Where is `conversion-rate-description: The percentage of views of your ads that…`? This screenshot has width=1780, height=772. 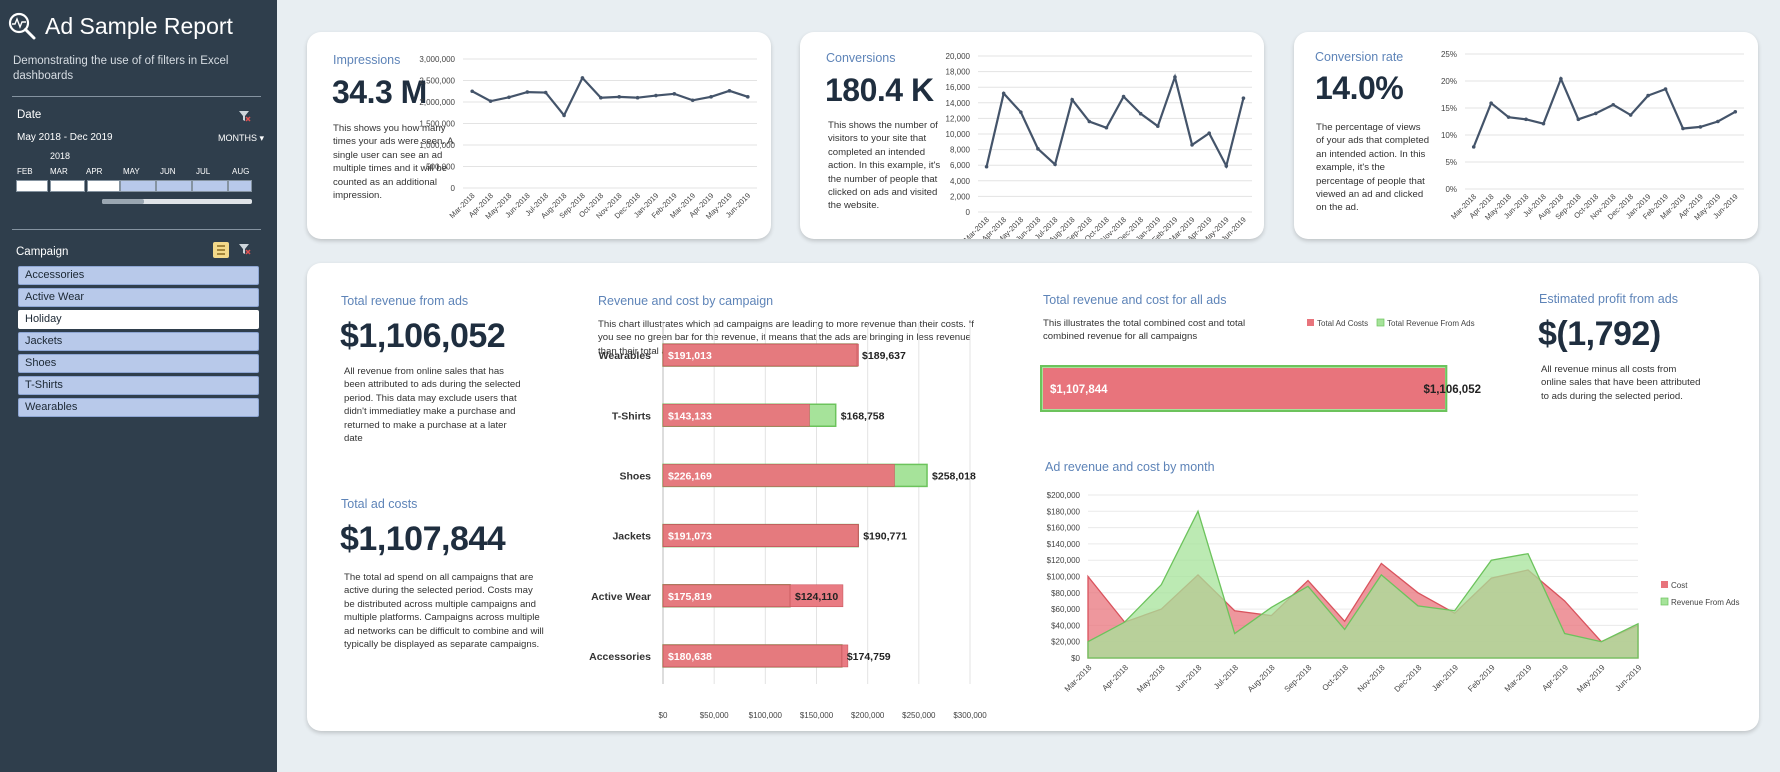 conversion-rate-description: The percentage of views of your ads that… is located at coordinates (1373, 168).